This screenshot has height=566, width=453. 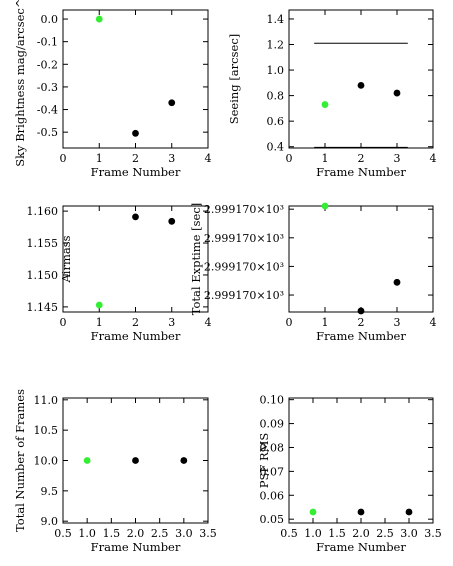 I want to click on y-tick-label: 1.0, so click(x=276, y=70).